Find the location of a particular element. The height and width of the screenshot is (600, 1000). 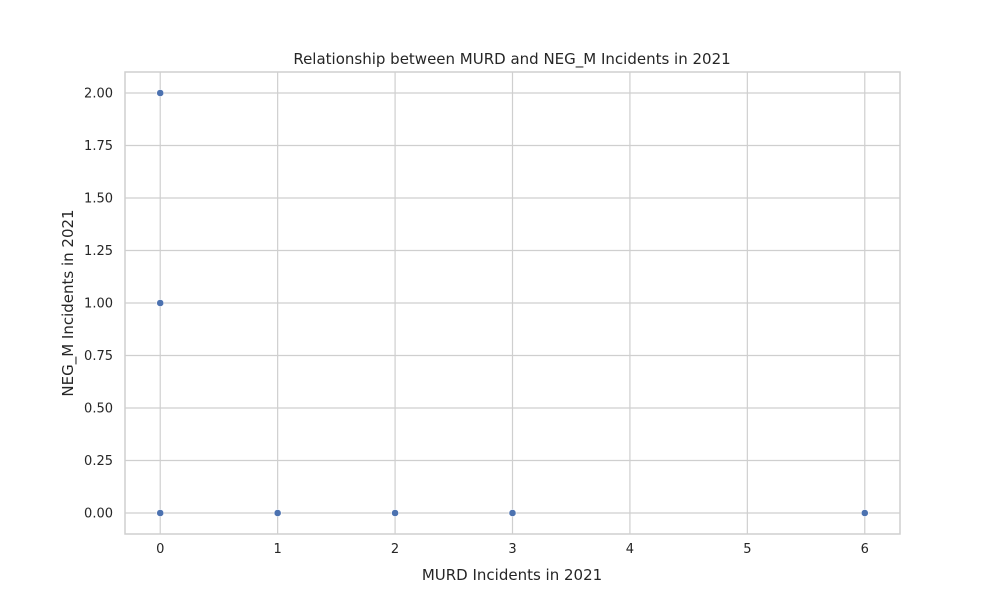

y-tick-label: 0.00 is located at coordinates (98, 514).